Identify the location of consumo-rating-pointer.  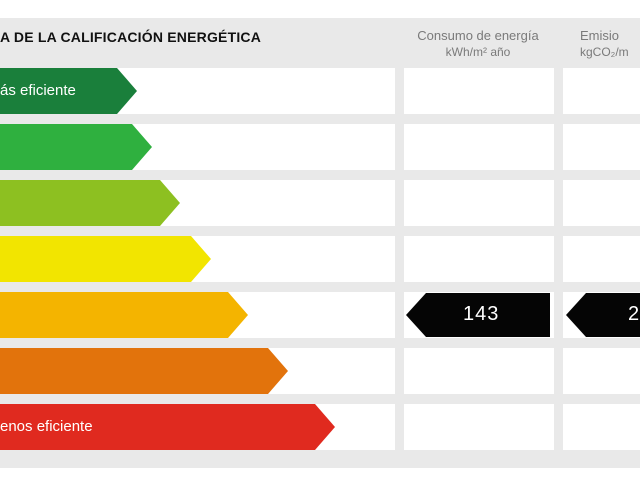
(478, 315).